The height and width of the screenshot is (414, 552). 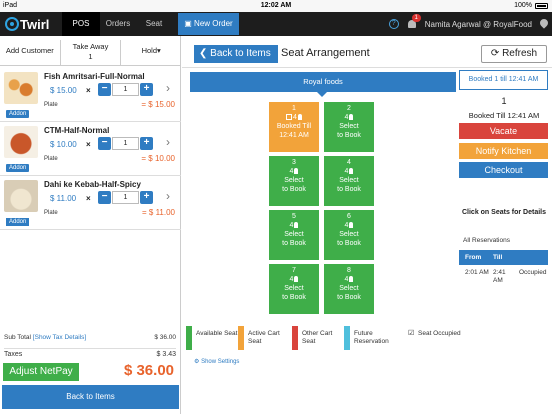 I want to click on booked-till-text: Booked Till 12:41 AM, so click(x=504, y=115).